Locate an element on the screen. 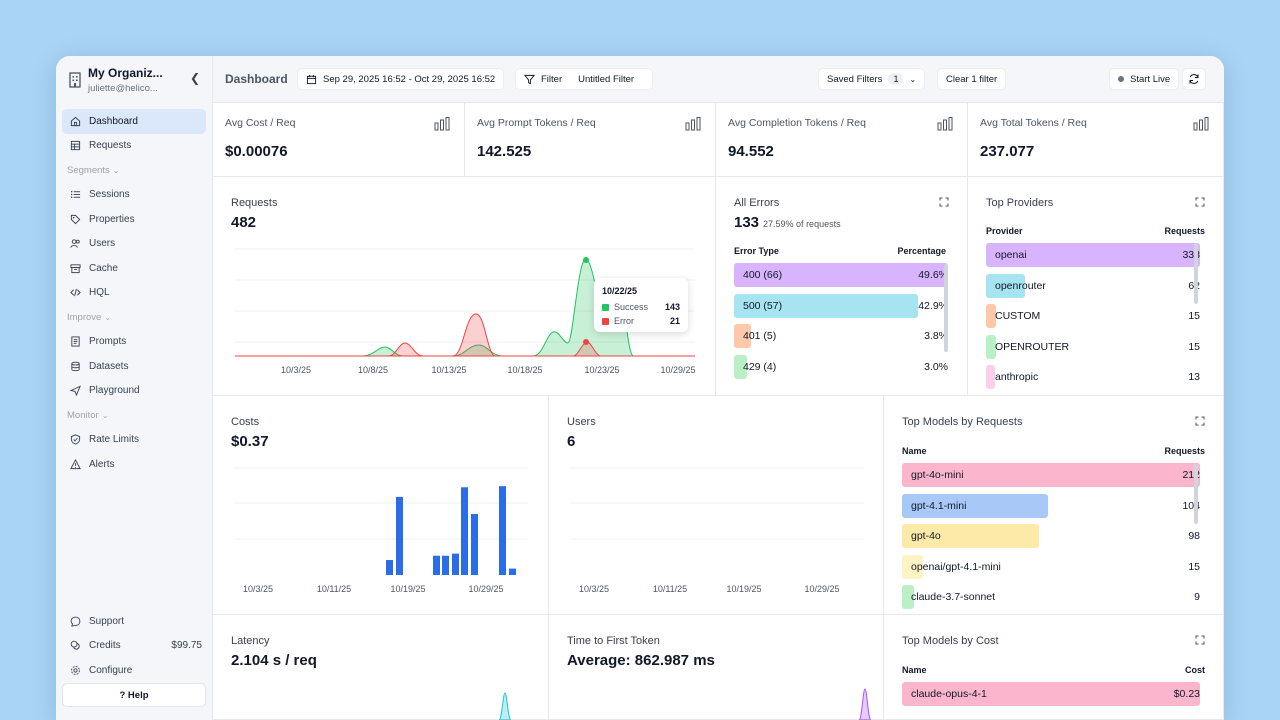  nav-group-segments: Segments ⌄ is located at coordinates (134, 170).